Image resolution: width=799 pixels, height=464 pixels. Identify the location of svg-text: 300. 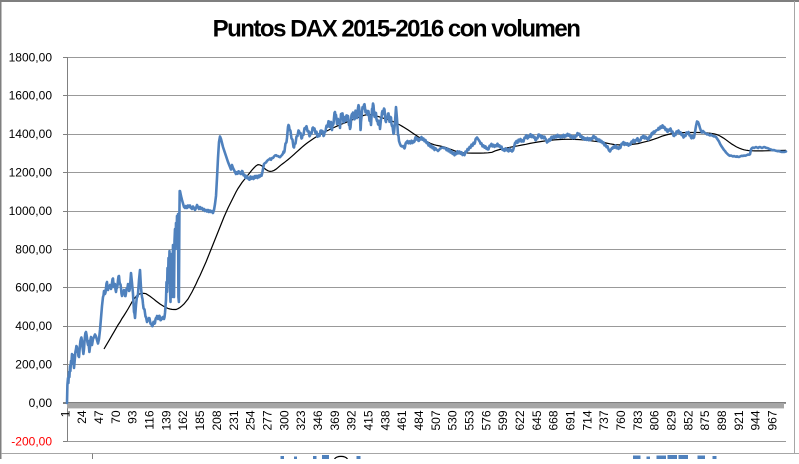
(284, 420).